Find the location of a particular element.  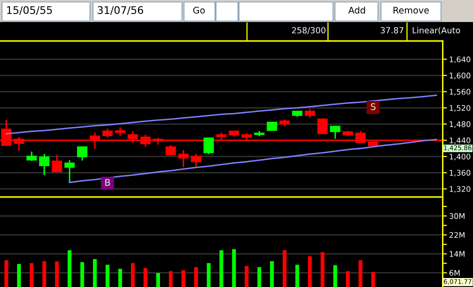

text: Linear(Auto is located at coordinates (436, 30).